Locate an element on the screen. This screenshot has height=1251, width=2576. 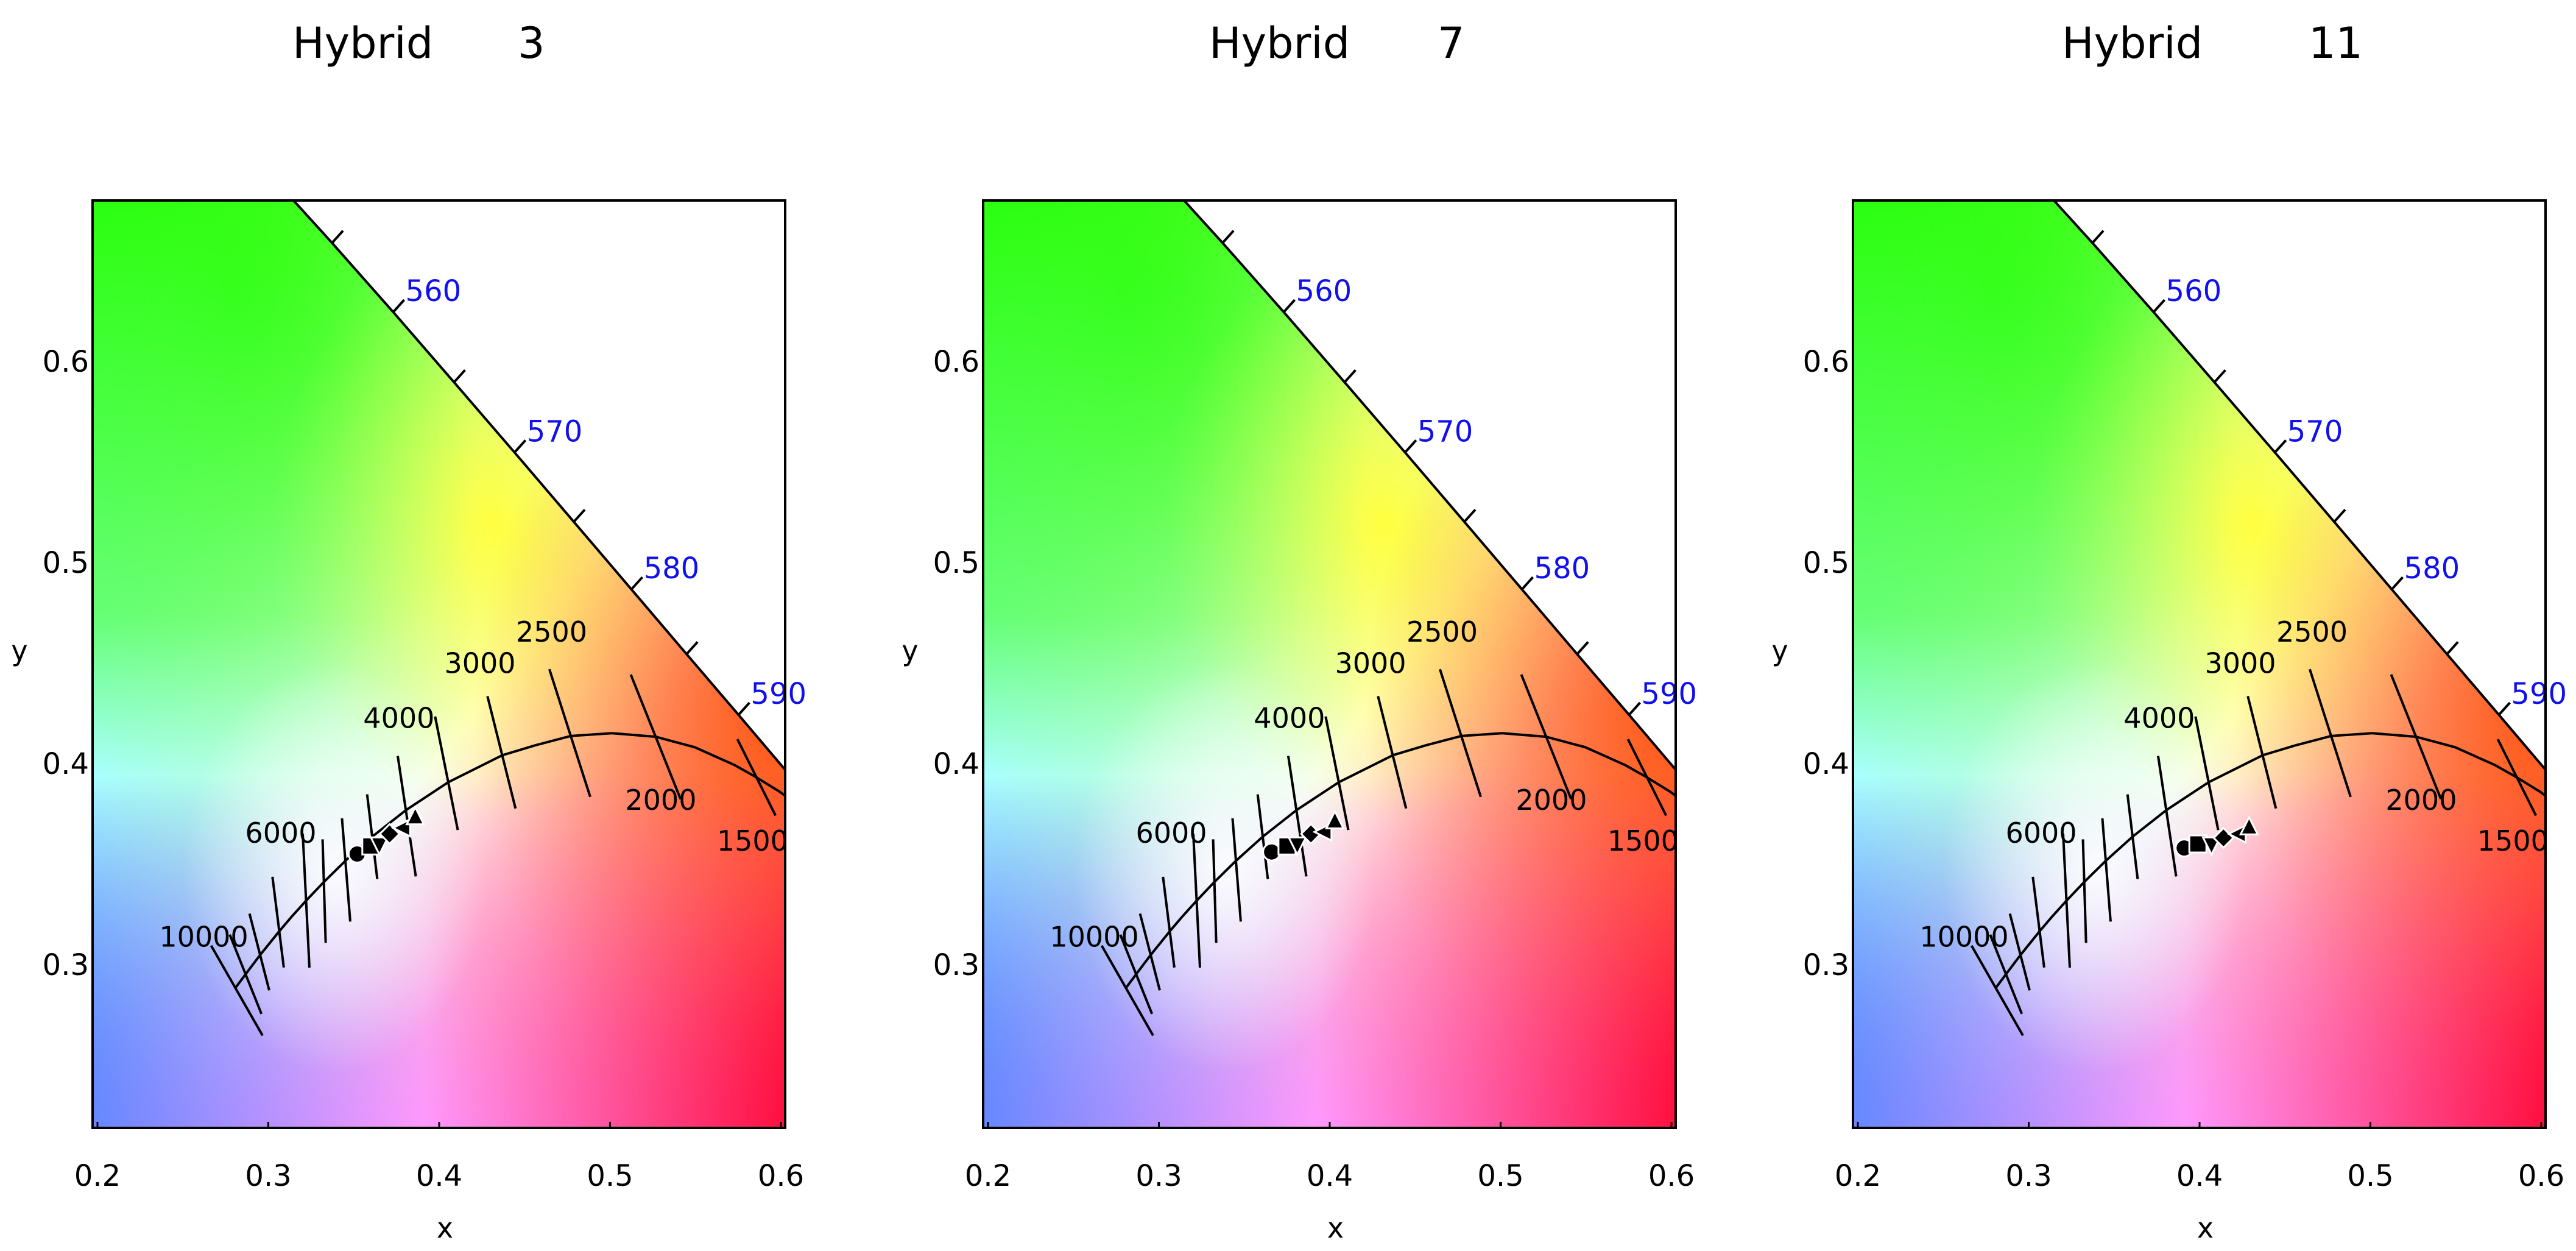
y-tick-label: 0.6 is located at coordinates (1826, 362).